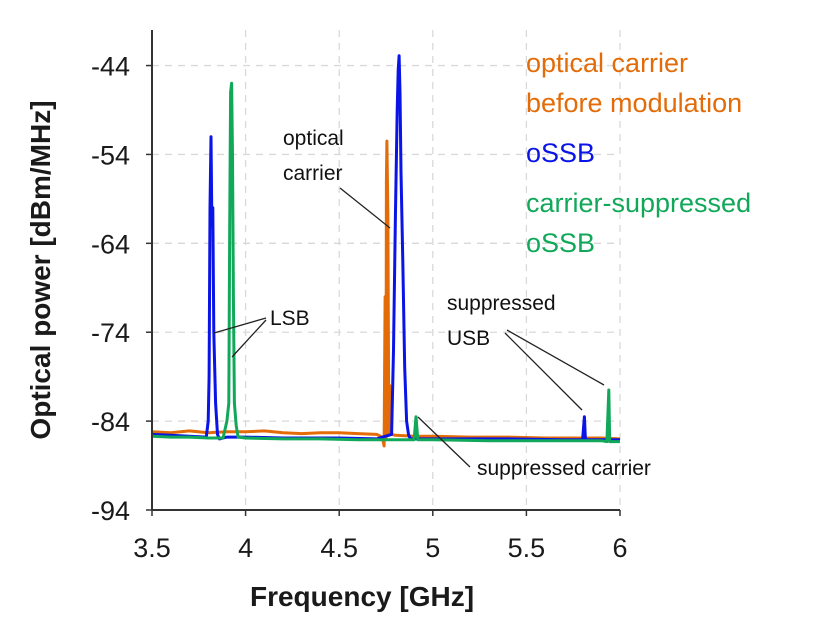 Image resolution: width=814 pixels, height=624 pixels. I want to click on legend-carrier-suppressed-line1: carrier-suppressed, so click(638, 203).